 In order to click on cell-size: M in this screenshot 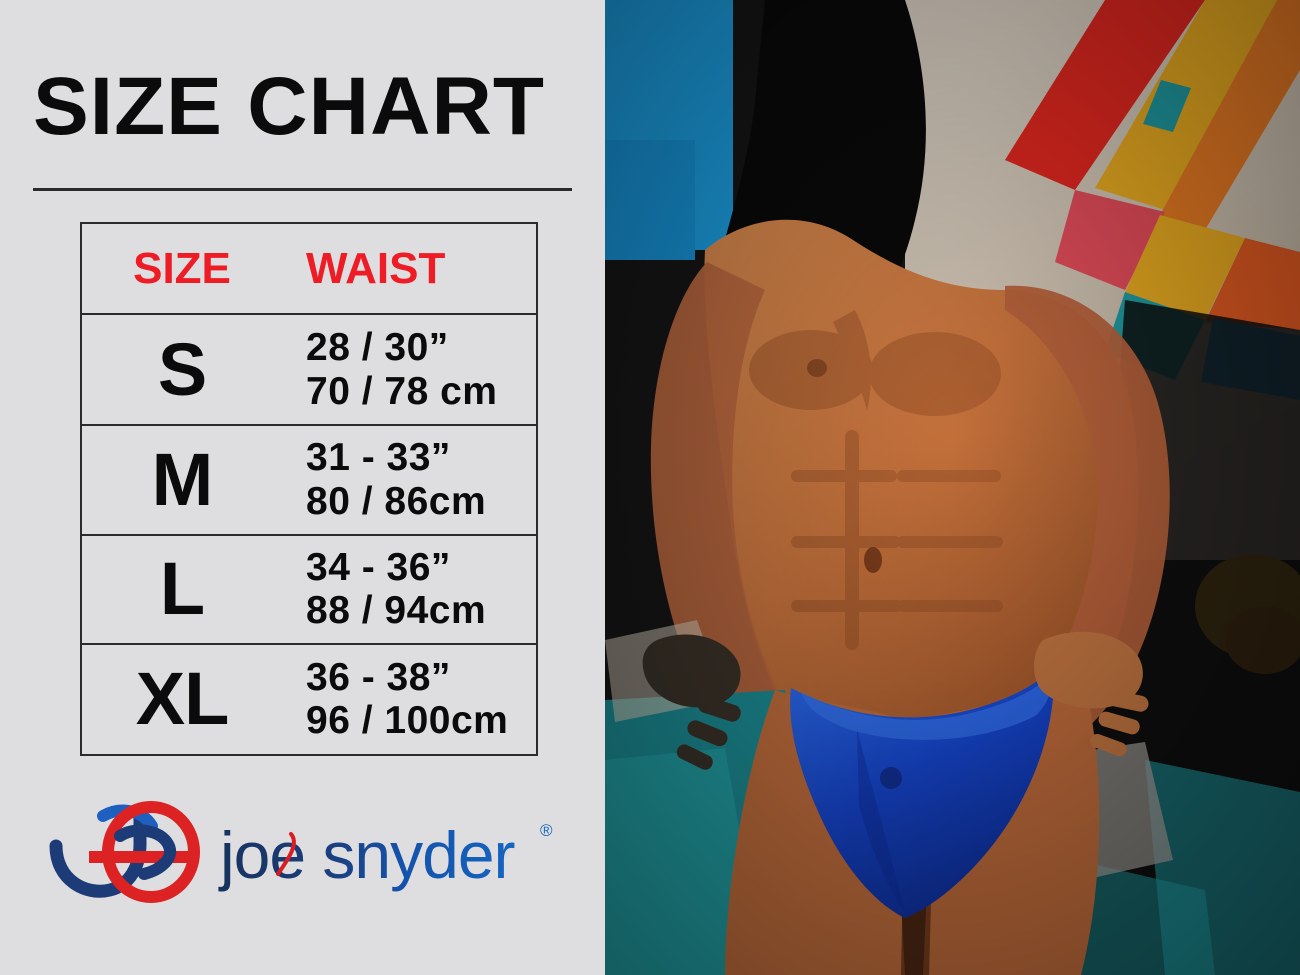, I will do `click(182, 479)`.